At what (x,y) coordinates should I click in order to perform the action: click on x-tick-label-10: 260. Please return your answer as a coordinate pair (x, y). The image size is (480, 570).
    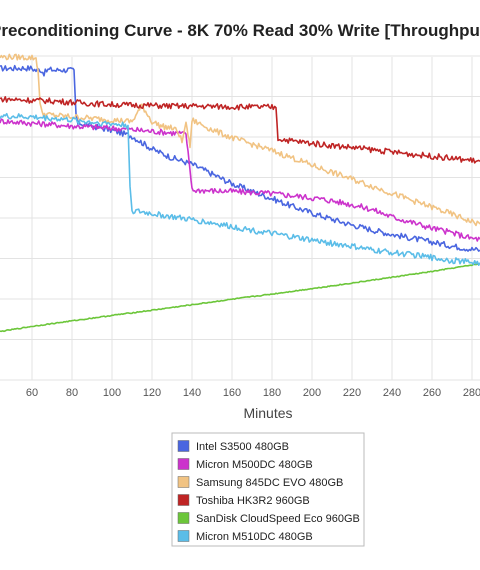
    Looking at the image, I should click on (432, 393).